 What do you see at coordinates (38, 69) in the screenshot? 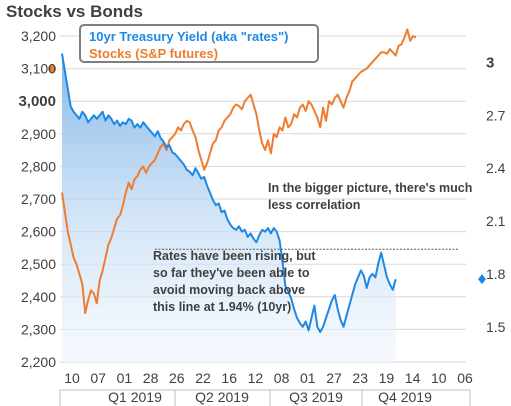
I see `left-tick-label: 3,100` at bounding box center [38, 69].